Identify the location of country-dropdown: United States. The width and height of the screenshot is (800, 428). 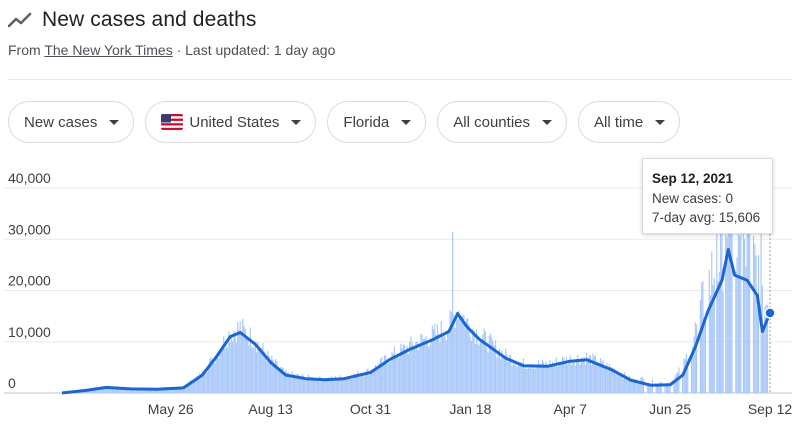
(231, 122).